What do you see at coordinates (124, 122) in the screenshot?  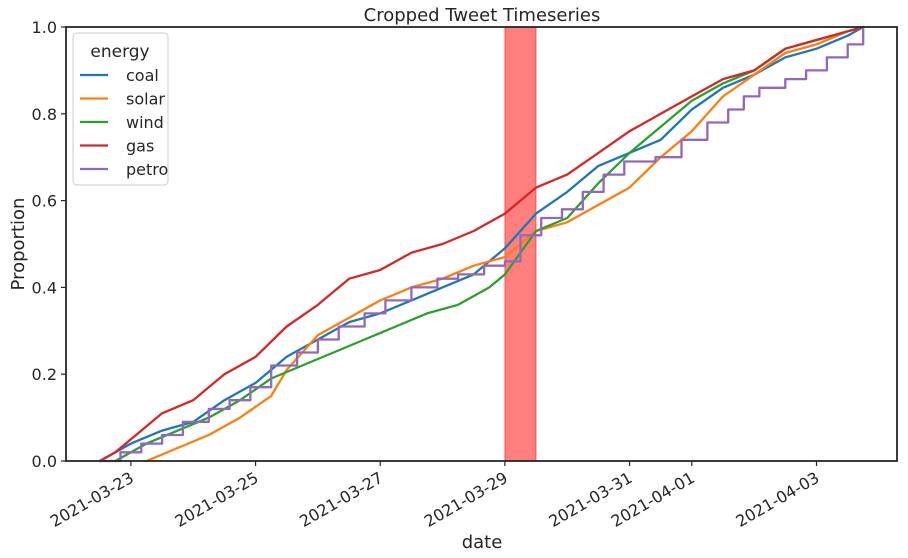 I see `legend-items: coal solar wind gas petro` at bounding box center [124, 122].